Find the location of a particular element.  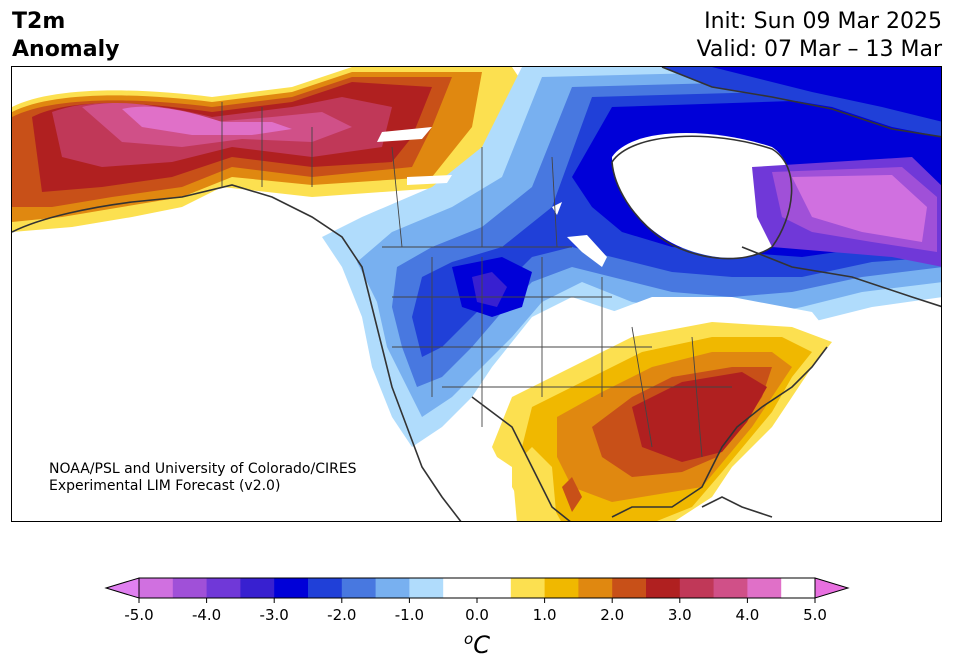

colorbar-tick-label: 4.0 is located at coordinates (747, 615).